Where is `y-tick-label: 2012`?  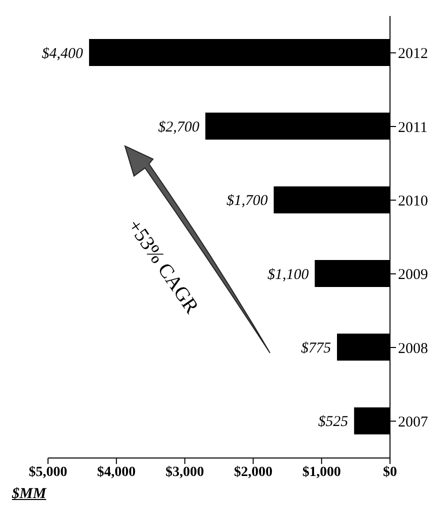 y-tick-label: 2012 is located at coordinates (413, 54).